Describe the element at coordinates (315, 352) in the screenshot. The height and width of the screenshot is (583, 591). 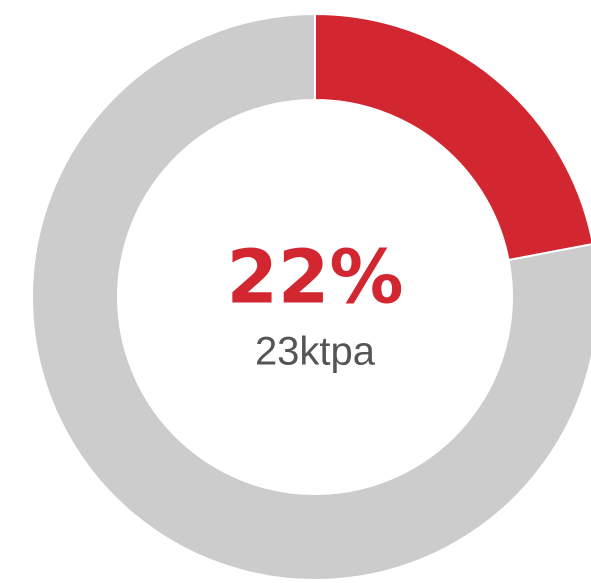
I see `center-subtitle: 23ktpa` at that location.